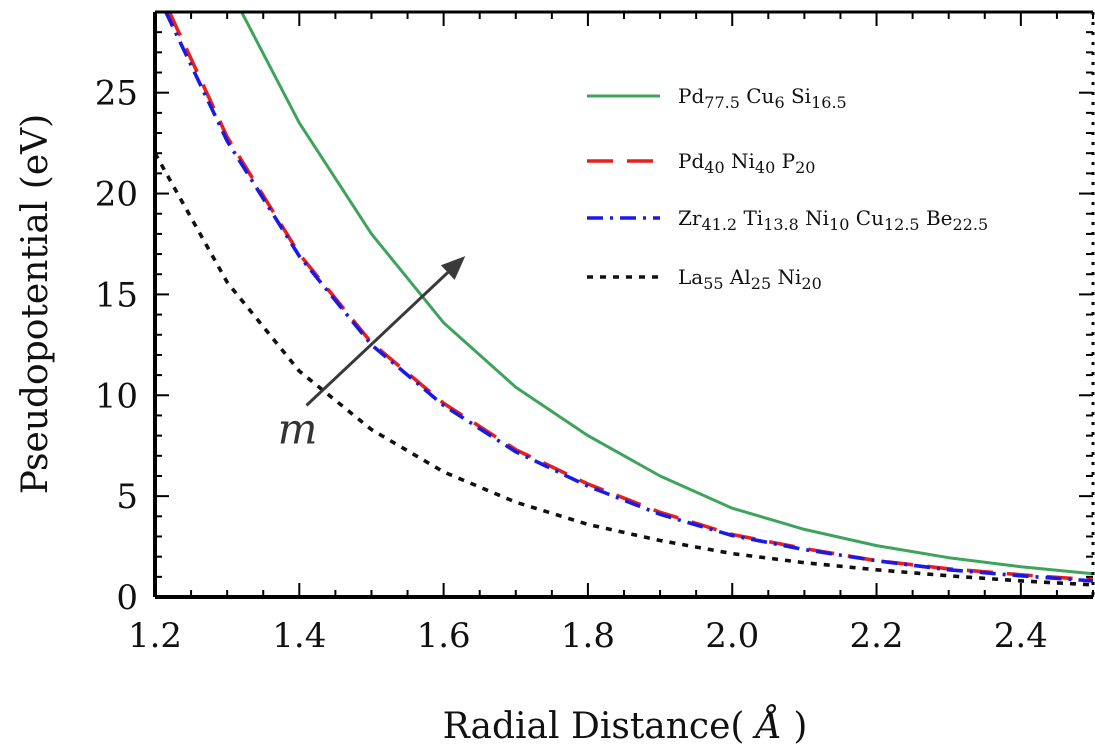 This screenshot has height=751, width=1095. I want to click on x-tick-label: 1.6, so click(444, 636).